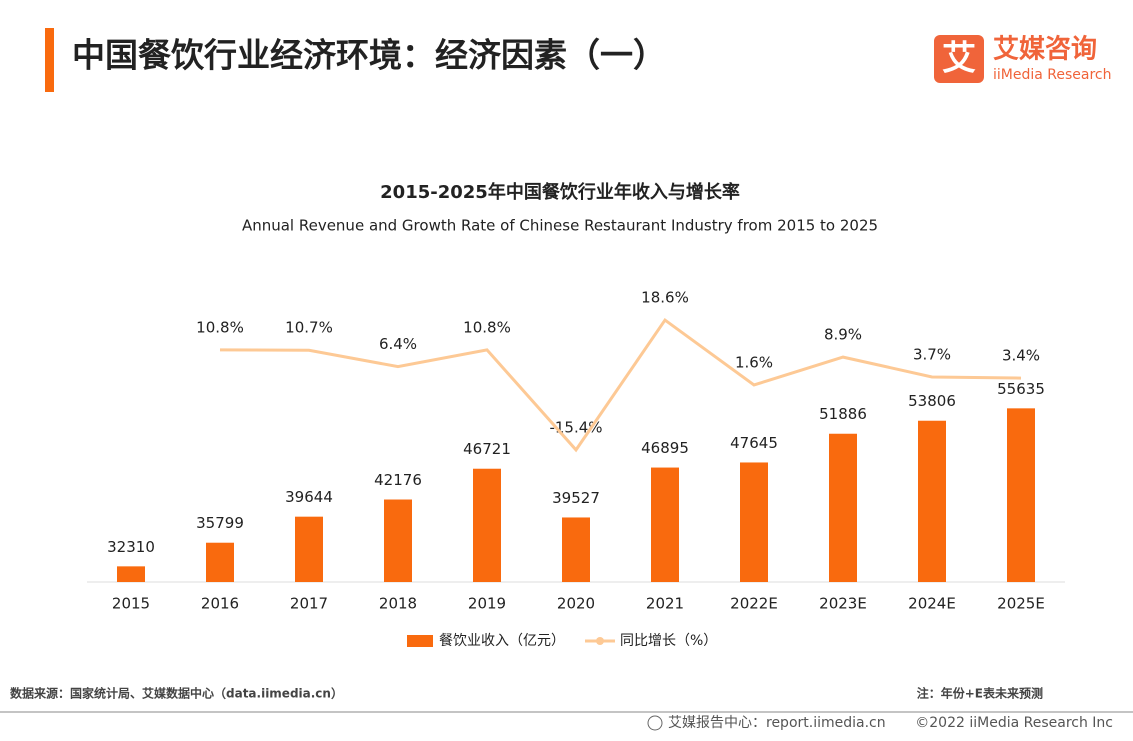 The image size is (1133, 741). Describe the element at coordinates (369, 55) in the screenshot. I see `page-title: 中国餐饮行业经济环境：经济因素（一）` at that location.